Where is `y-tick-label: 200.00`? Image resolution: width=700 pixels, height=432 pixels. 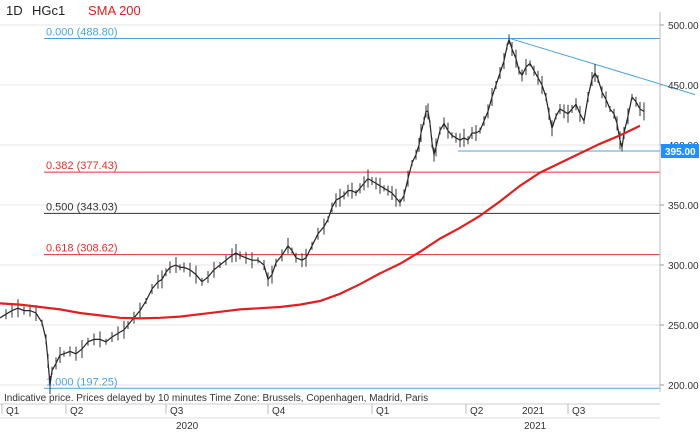 y-tick-label: 200.00 is located at coordinates (683, 386).